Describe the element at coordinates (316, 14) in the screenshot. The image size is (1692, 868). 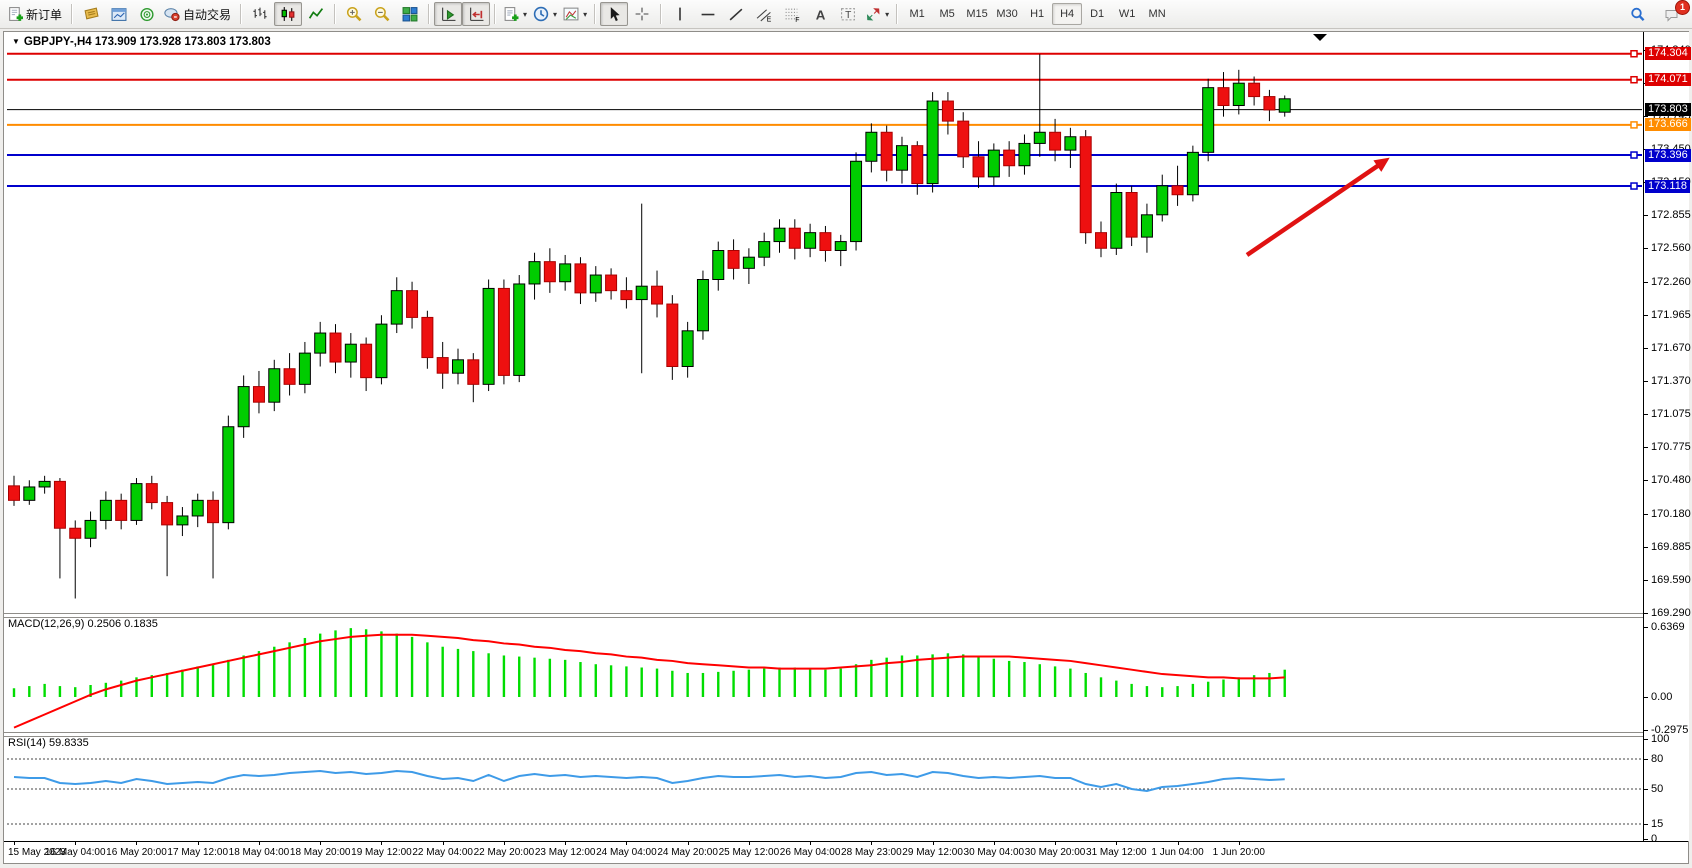
I see `line-chart-mode-button` at that location.